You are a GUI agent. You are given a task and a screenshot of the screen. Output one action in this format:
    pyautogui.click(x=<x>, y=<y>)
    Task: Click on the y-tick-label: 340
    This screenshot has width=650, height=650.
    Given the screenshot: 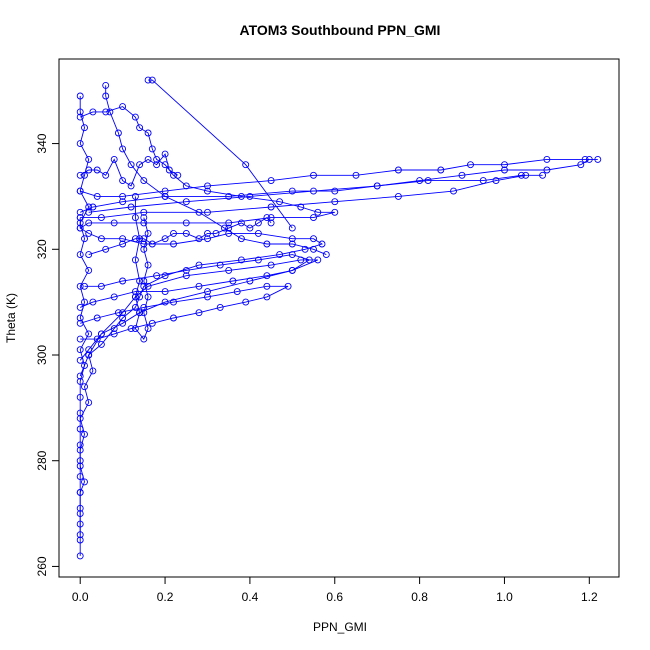 What is the action you would take?
    pyautogui.click(x=42, y=143)
    